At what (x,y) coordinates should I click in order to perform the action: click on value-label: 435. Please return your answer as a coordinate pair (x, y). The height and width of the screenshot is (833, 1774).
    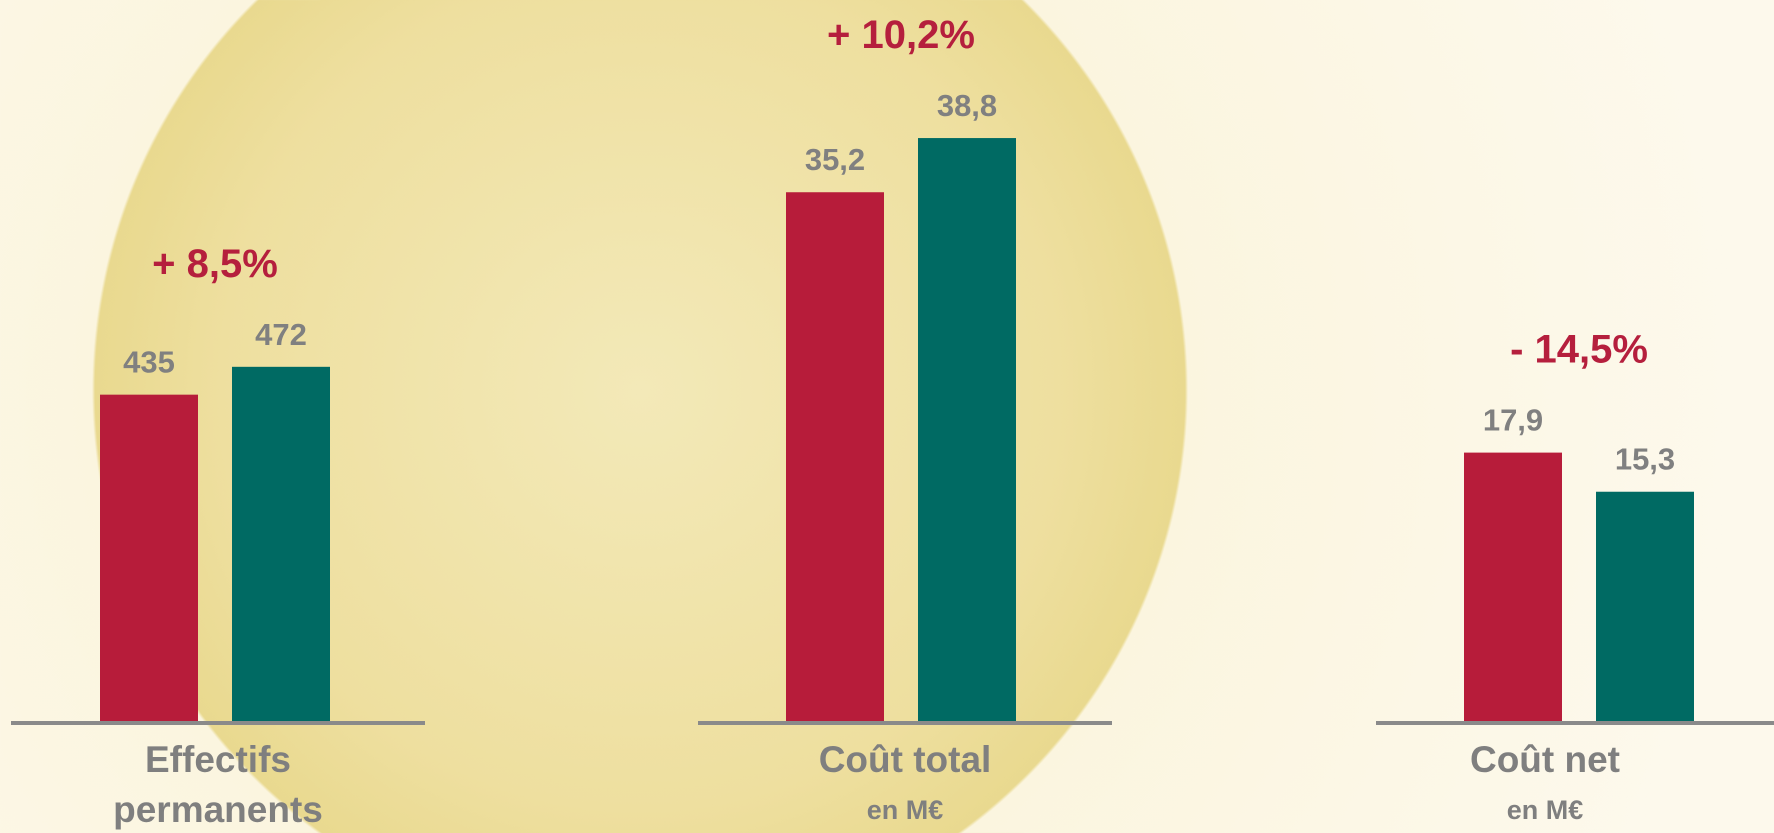
    Looking at the image, I should click on (149, 362).